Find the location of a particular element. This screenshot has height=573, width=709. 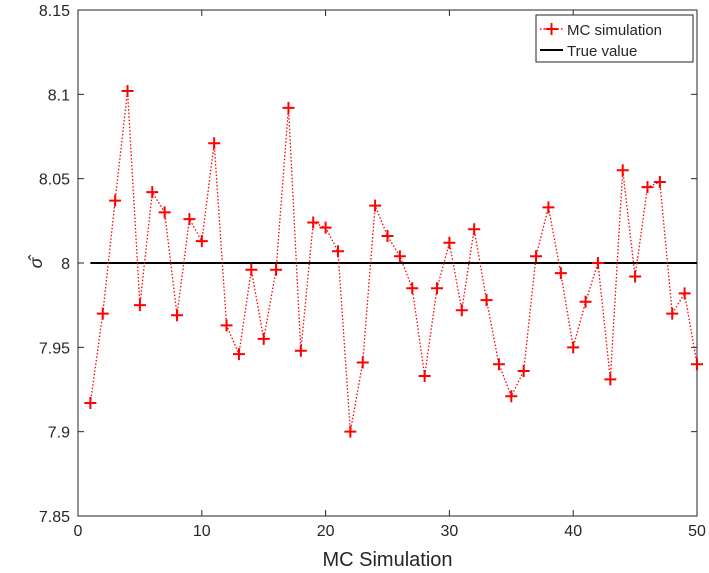

y-tick-label: 7.9 is located at coordinates (59, 433).